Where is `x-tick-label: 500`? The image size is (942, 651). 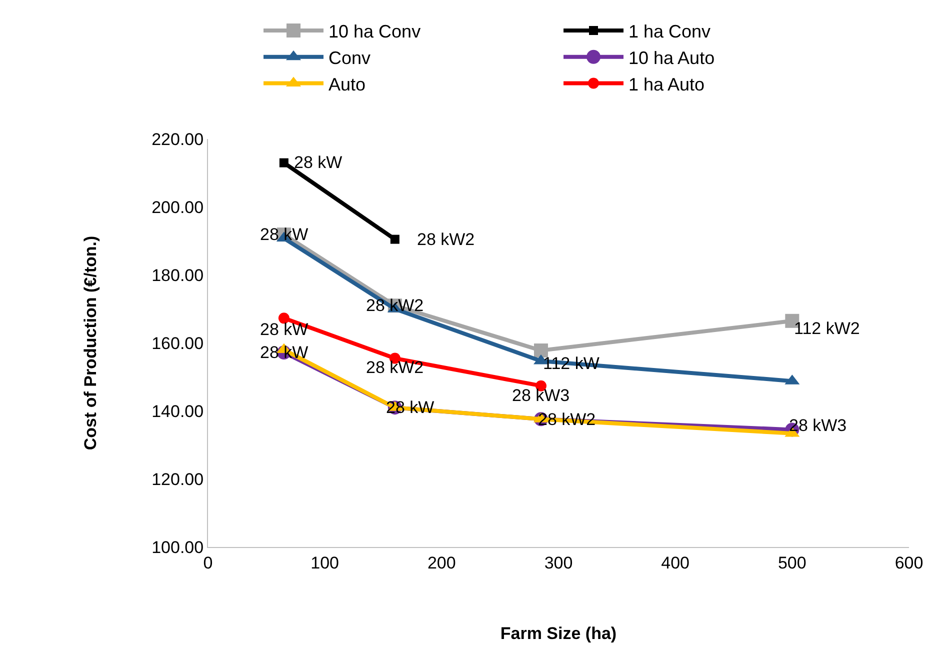
x-tick-label: 500 is located at coordinates (792, 562).